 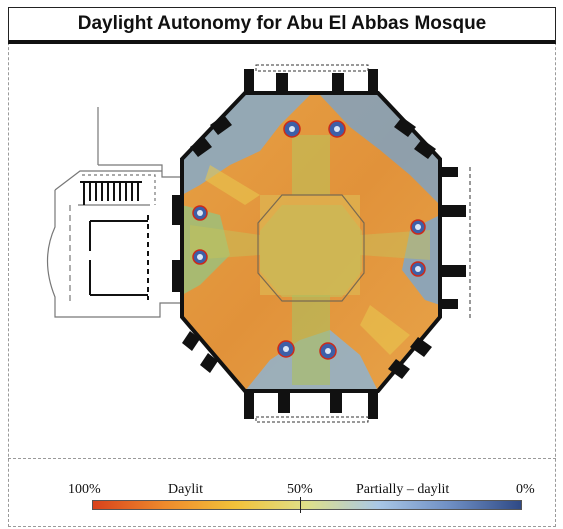 What do you see at coordinates (282, 458) in the screenshot?
I see `legend-divider` at bounding box center [282, 458].